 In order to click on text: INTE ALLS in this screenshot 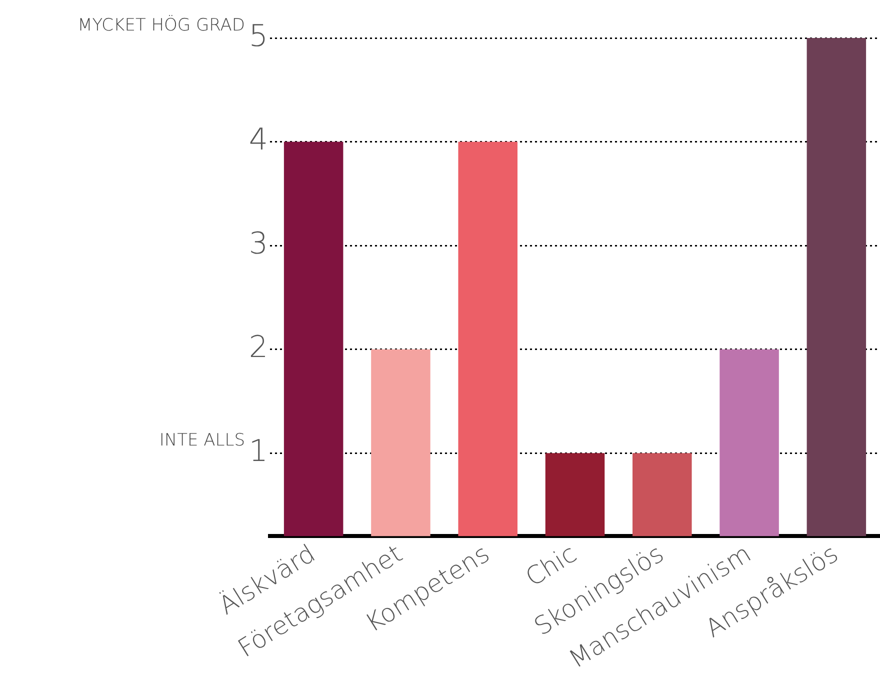, I will do `click(202, 440)`.